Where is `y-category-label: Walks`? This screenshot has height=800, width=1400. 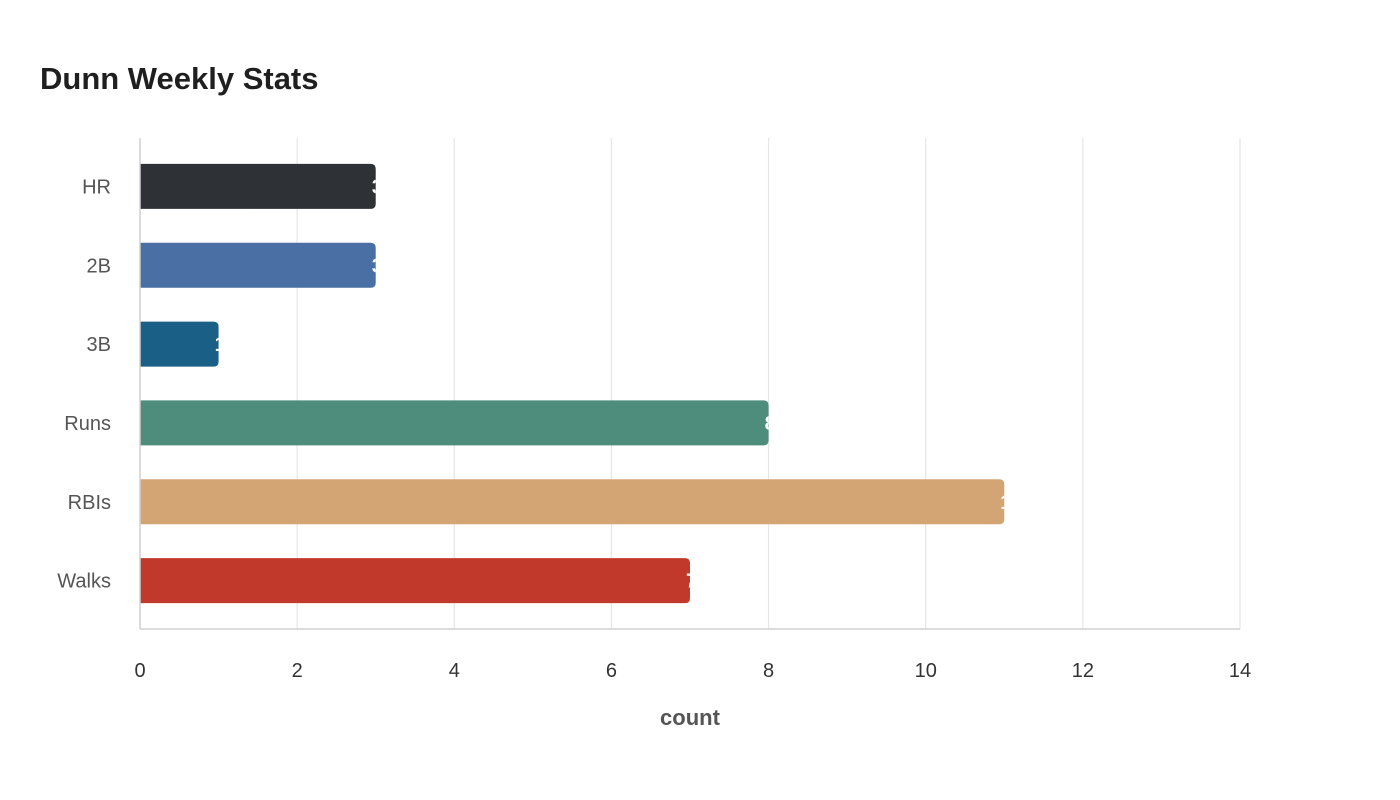 y-category-label: Walks is located at coordinates (84, 582).